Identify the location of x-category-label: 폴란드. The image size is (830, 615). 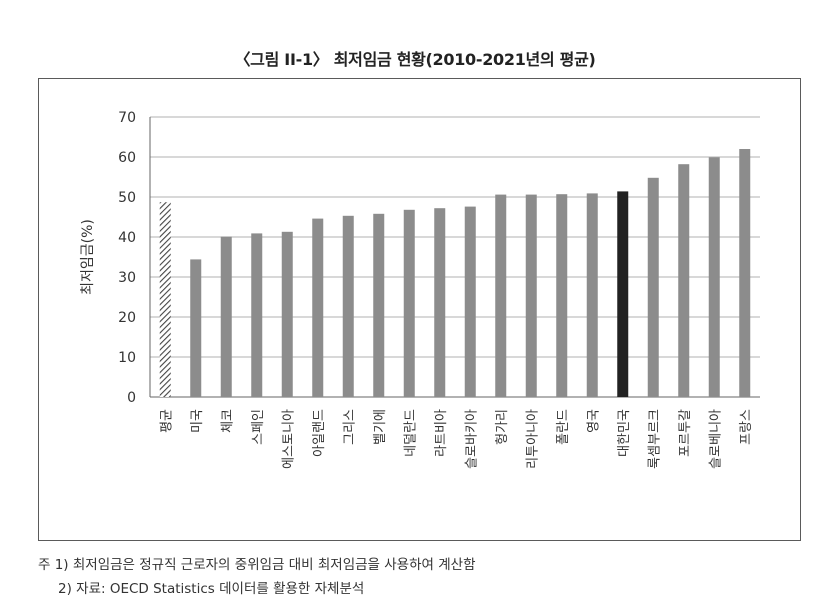
(563, 427).